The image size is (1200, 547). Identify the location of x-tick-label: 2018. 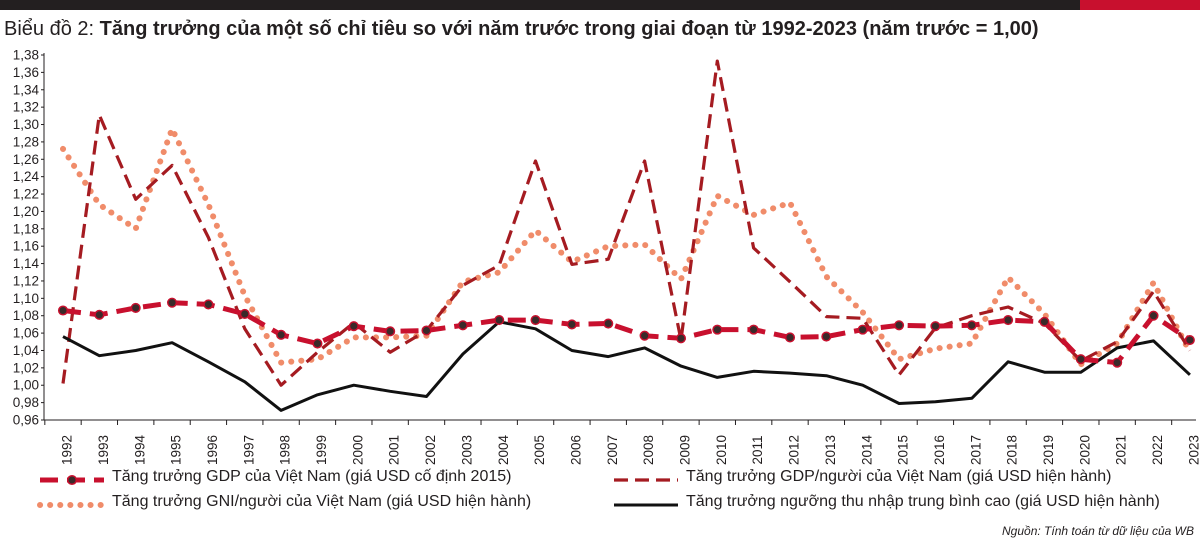
(1012, 450).